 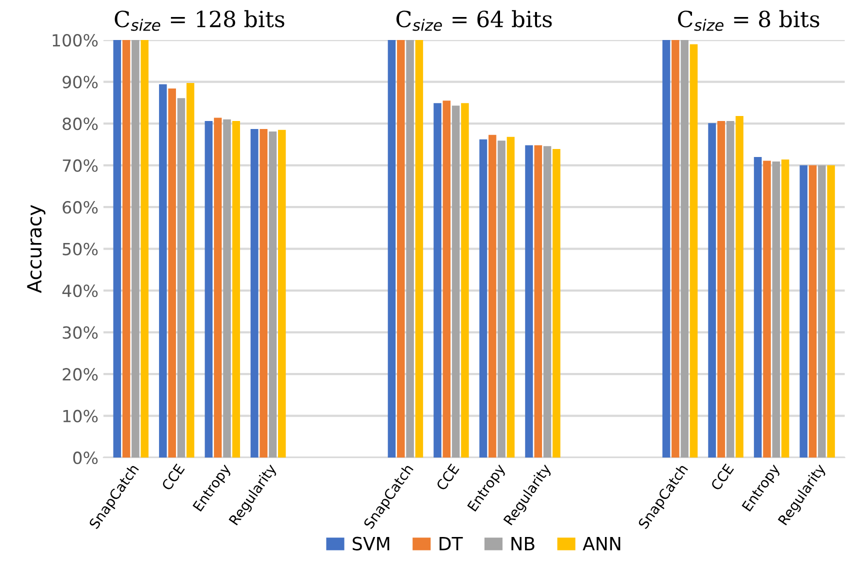 I want to click on y-tick-label: 40%, so click(x=80, y=291).